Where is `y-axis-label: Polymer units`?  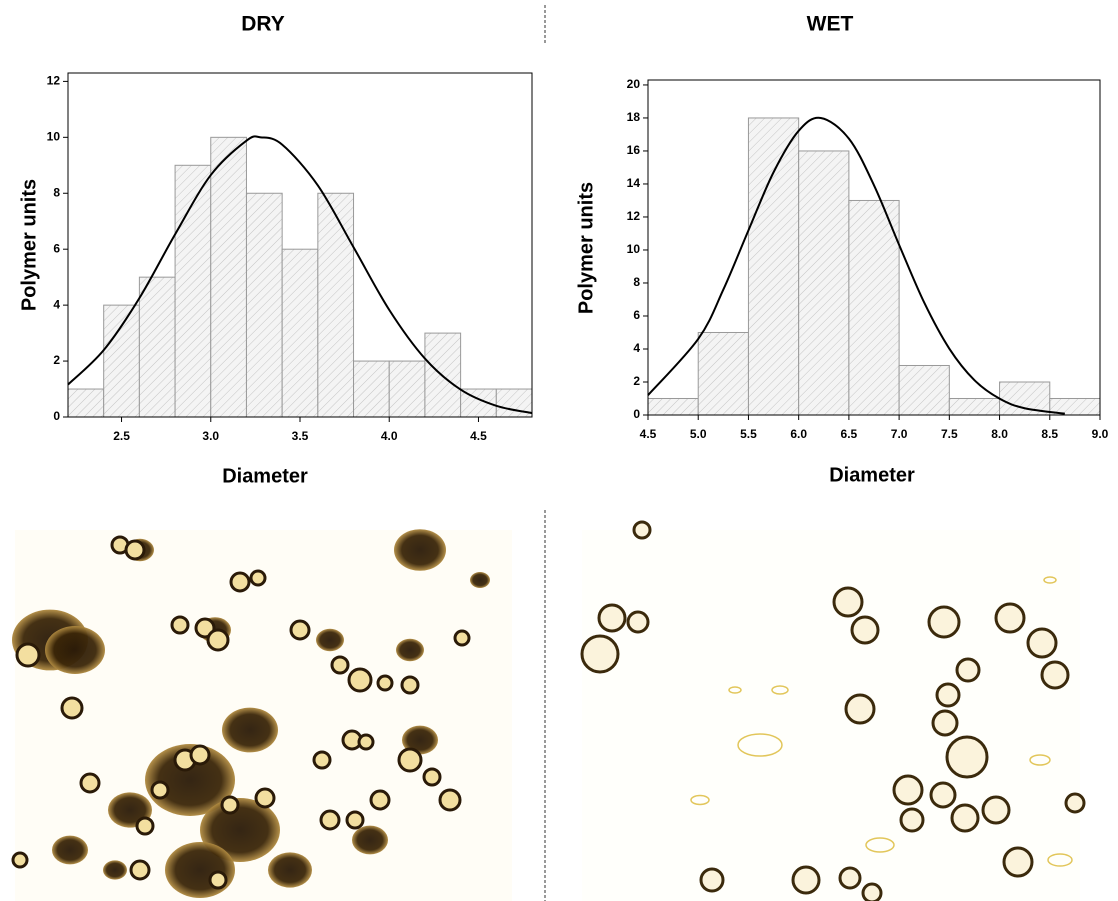
y-axis-label: Polymer units is located at coordinates (29, 245).